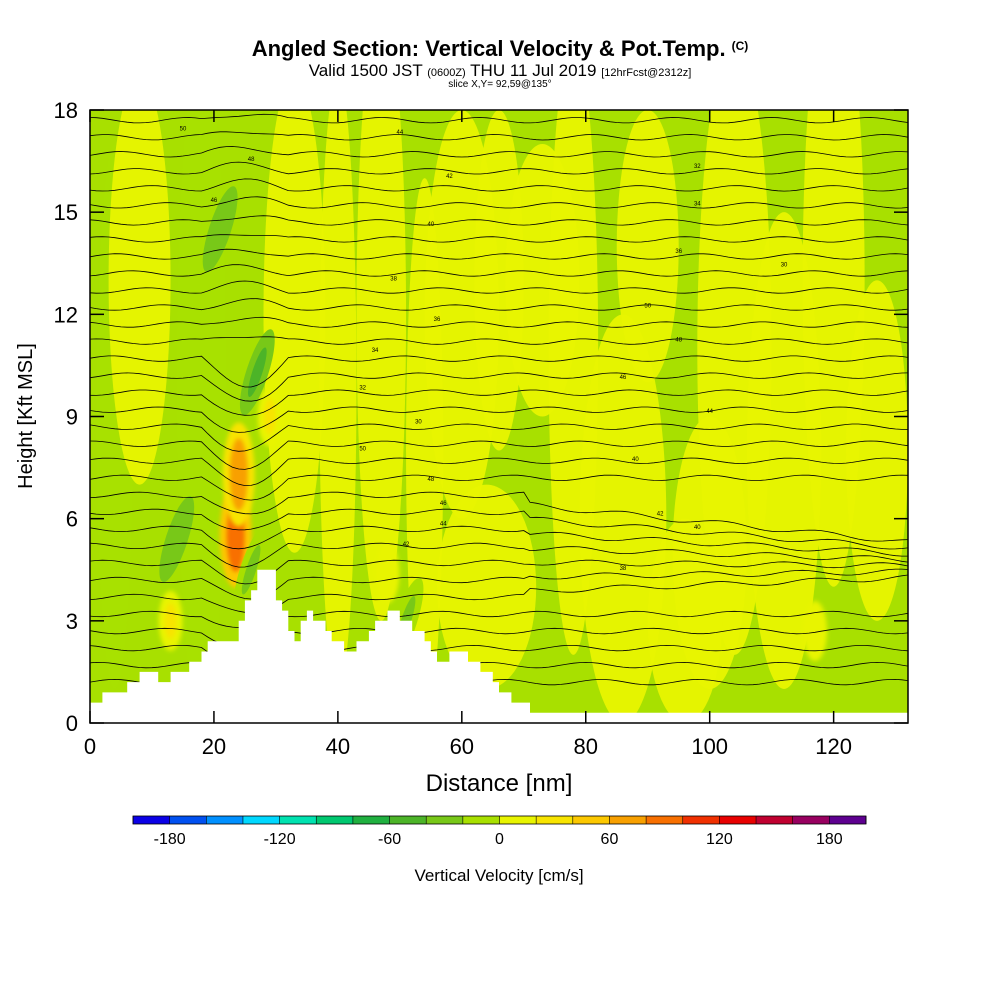 This screenshot has height=1000, width=1000. Describe the element at coordinates (498, 875) in the screenshot. I see `colorbar-label: Vertical Velocity [cm/s]` at that location.